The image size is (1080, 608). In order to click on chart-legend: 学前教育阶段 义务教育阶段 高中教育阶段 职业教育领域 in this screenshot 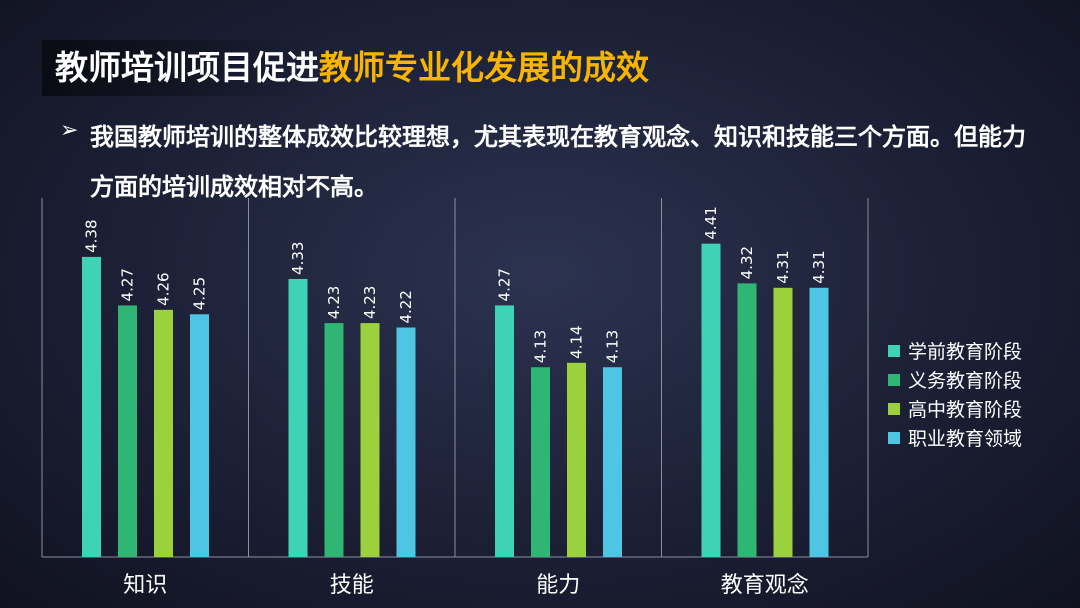, I will do `click(955, 396)`.